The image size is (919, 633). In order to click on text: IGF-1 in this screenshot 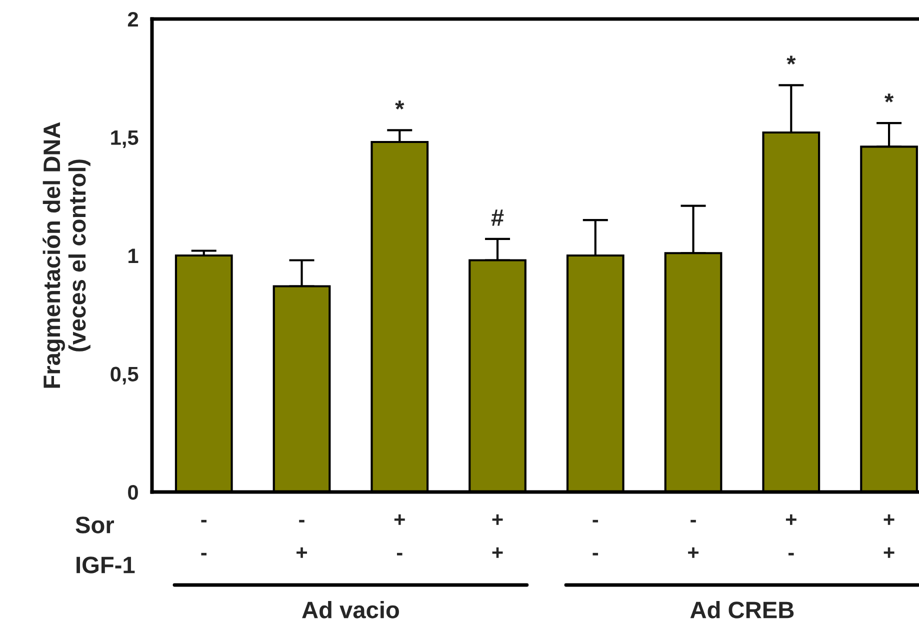, I will do `click(105, 565)`.